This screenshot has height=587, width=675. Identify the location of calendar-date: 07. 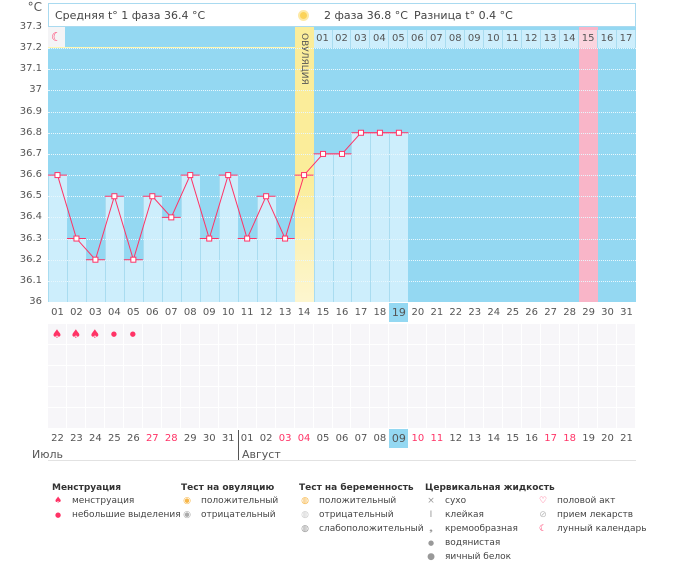
(361, 438).